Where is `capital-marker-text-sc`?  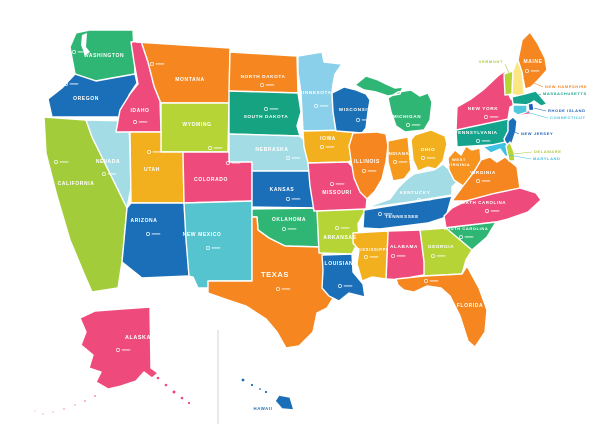 capital-marker-text-sc is located at coordinates (469, 237).